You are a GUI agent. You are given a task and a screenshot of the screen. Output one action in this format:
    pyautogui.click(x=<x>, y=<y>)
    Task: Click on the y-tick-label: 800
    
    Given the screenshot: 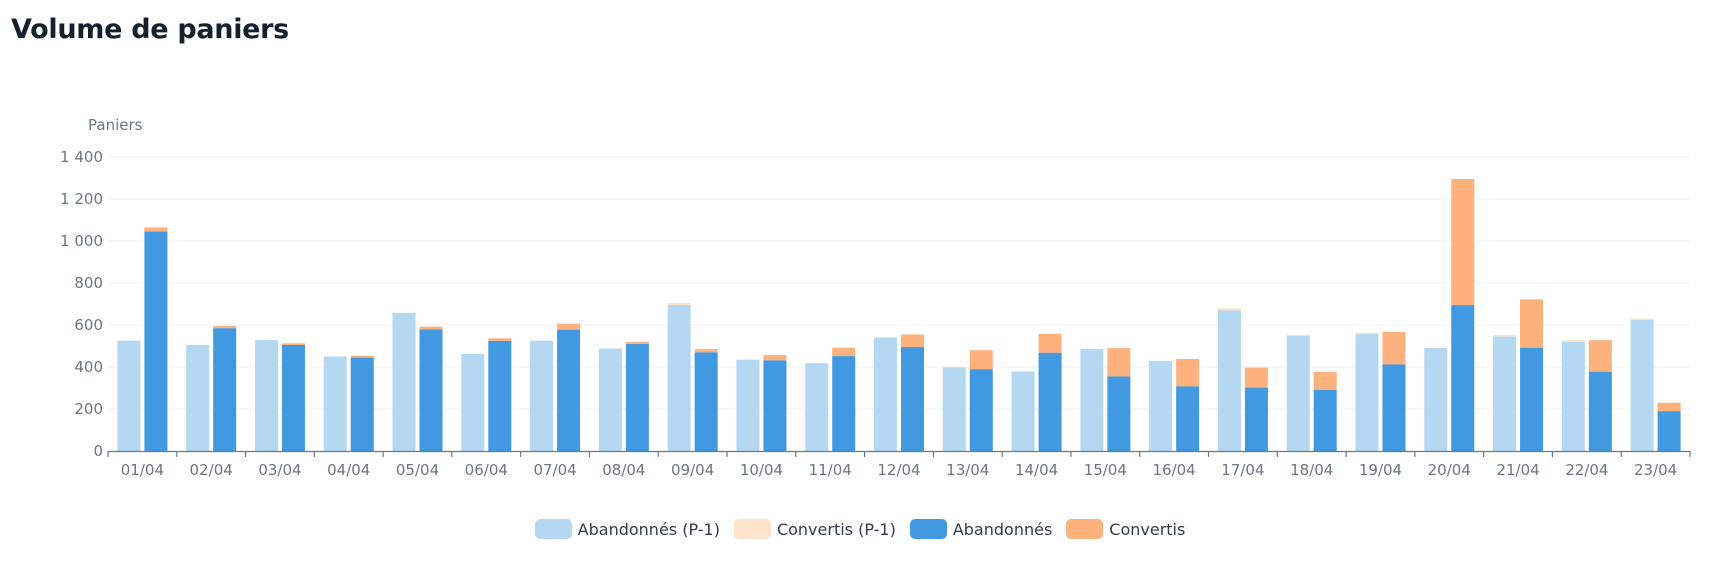 What is the action you would take?
    pyautogui.click(x=88, y=283)
    